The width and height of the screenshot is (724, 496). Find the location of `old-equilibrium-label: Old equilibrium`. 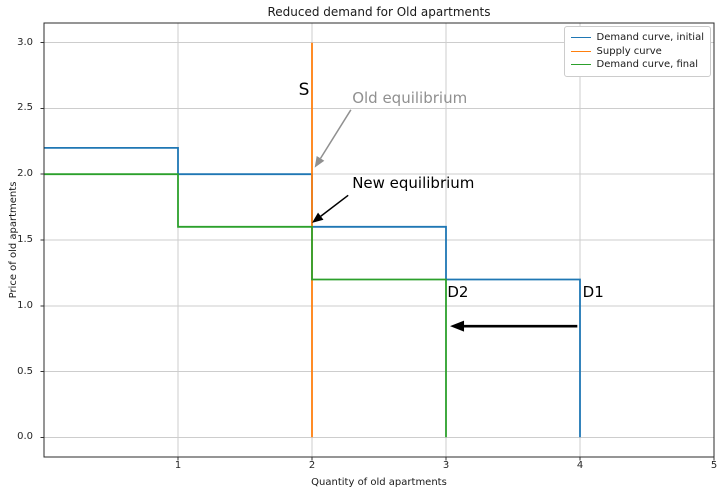

old-equilibrium-label: Old equilibrium is located at coordinates (410, 98).